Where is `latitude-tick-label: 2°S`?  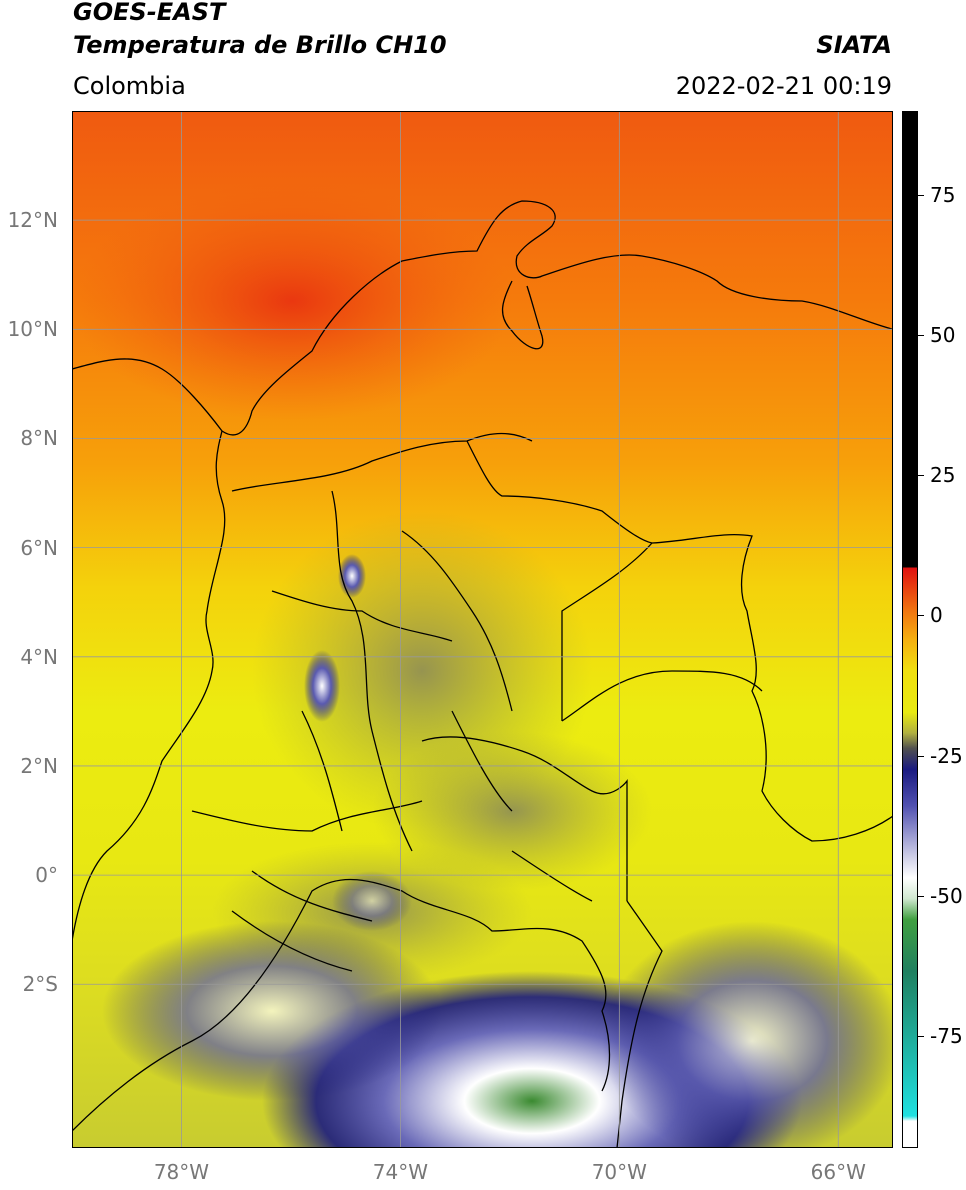 latitude-tick-label: 2°S is located at coordinates (40, 984).